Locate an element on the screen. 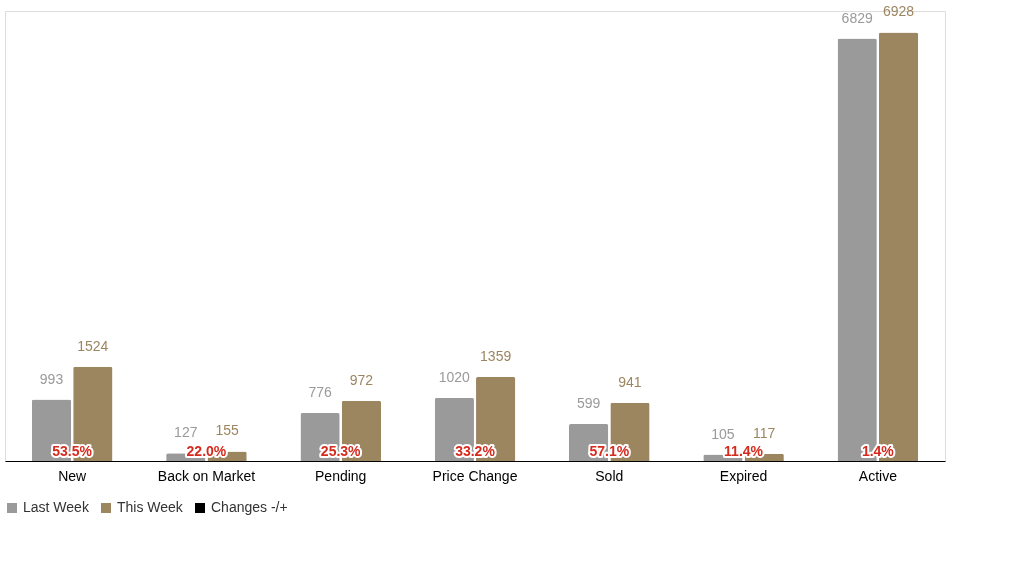 This screenshot has height=576, width=1024. x-tick-label: Back on Market is located at coordinates (206, 475).